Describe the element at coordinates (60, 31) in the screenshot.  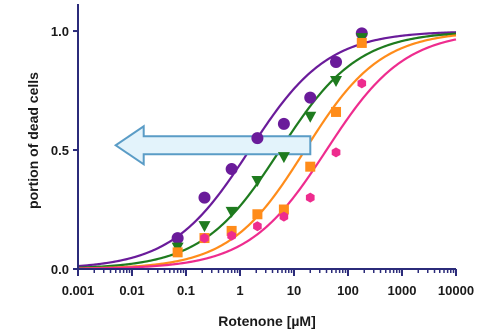
I see `y-tick-label: 1.0` at that location.